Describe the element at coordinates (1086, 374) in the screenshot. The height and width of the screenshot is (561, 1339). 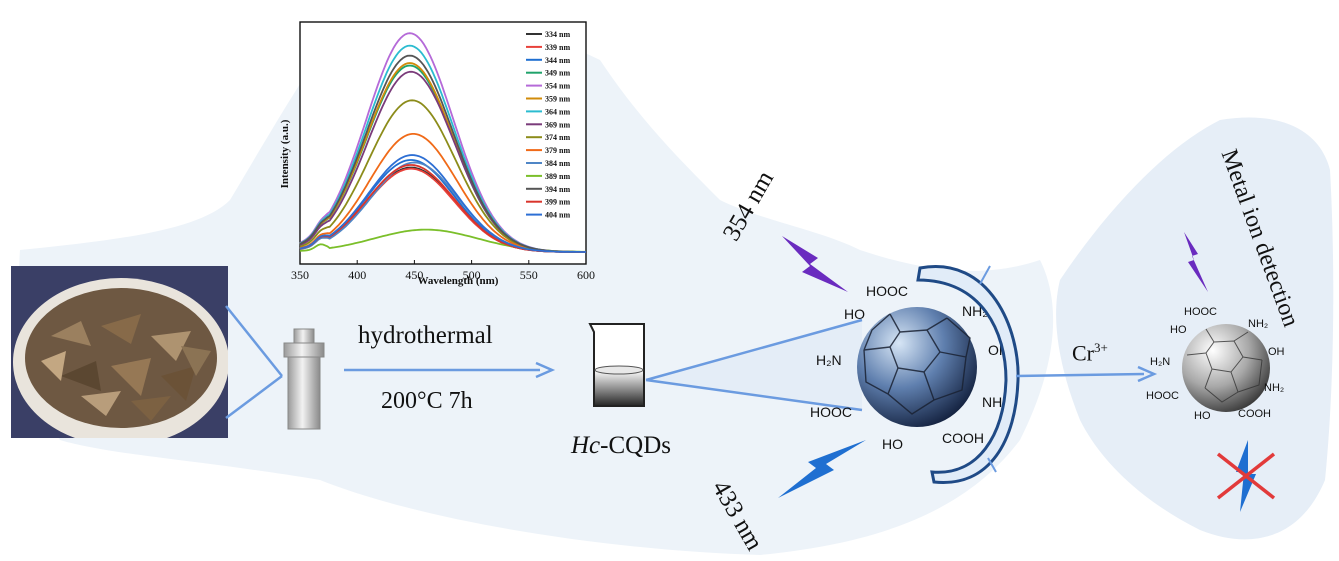
I see `ion-arrow` at that location.